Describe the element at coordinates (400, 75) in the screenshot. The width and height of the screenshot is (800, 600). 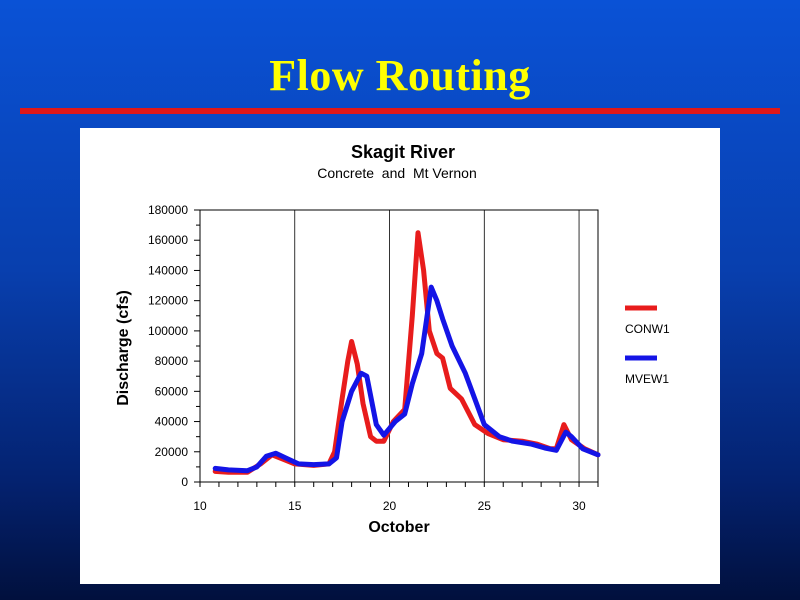
I see `slide-title: Flow Routing` at that location.